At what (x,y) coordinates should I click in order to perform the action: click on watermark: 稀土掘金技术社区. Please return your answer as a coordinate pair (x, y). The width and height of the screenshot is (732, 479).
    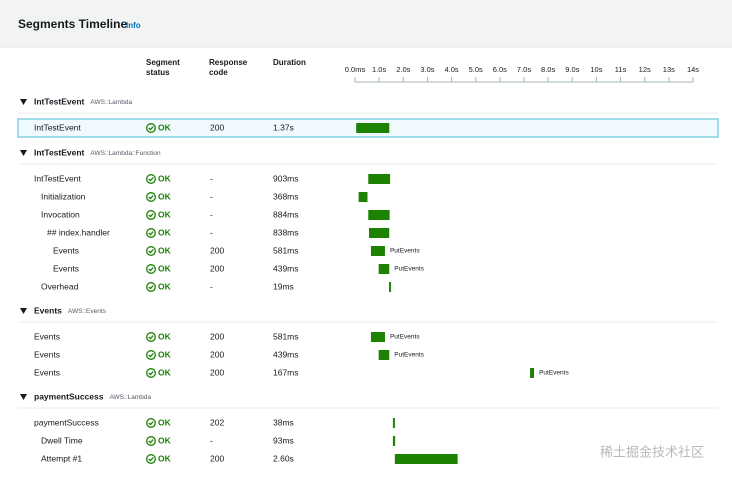
    Looking at the image, I should click on (652, 451).